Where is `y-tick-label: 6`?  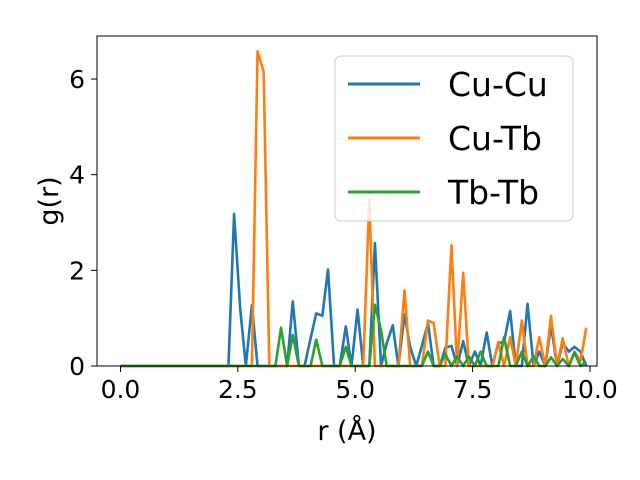 y-tick-label: 6 is located at coordinates (77, 79).